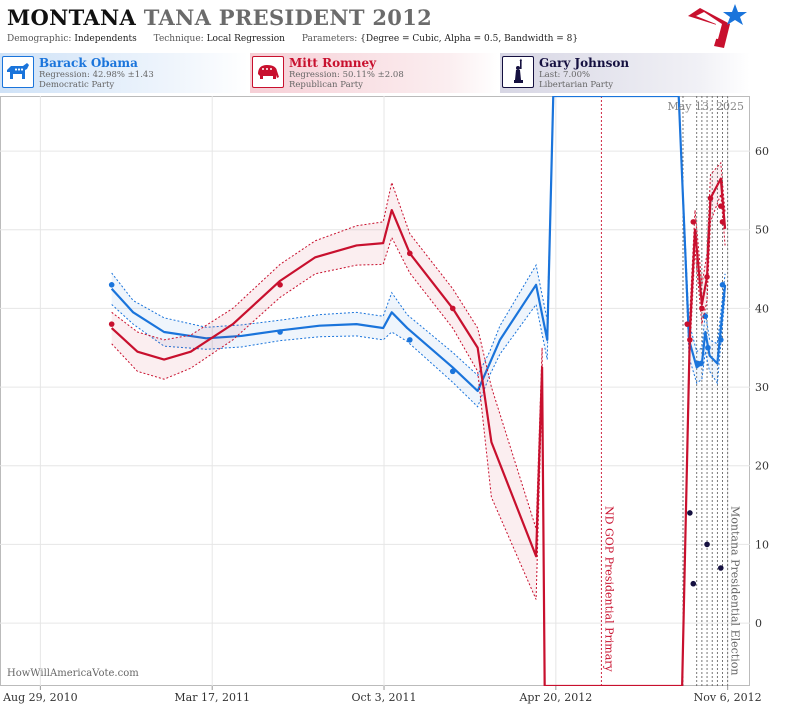  I want to click on liberty-icon, so click(518, 72).